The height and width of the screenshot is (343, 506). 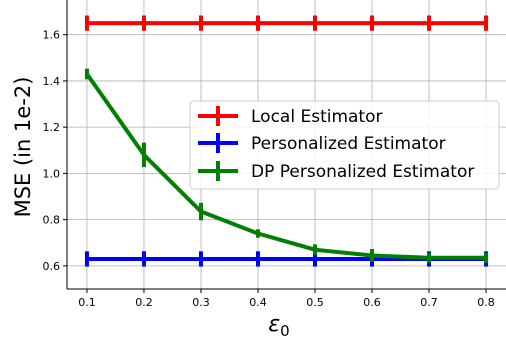 I want to click on x-tick-label: 0.3, so click(x=201, y=302).